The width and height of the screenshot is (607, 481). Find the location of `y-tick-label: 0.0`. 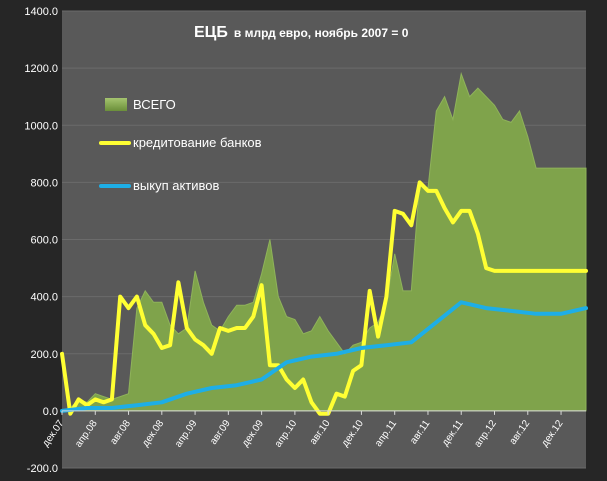

y-tick-label: 0.0 is located at coordinates (50, 412).